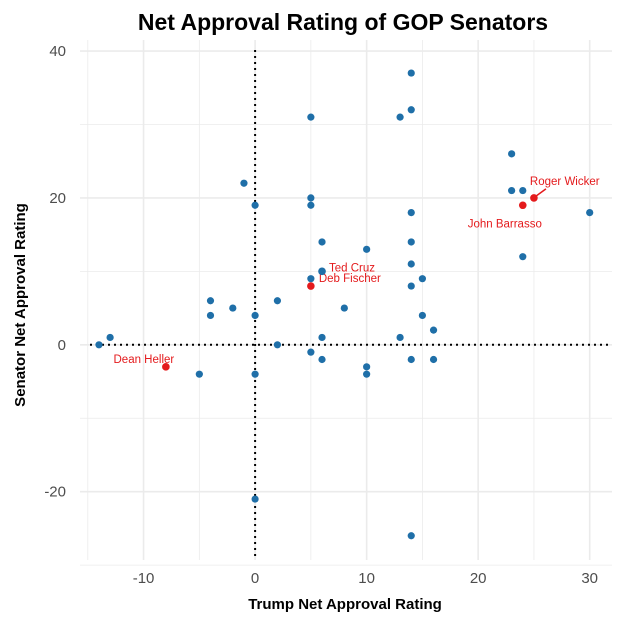  I want to click on x-tick-label: -10, so click(144, 578).